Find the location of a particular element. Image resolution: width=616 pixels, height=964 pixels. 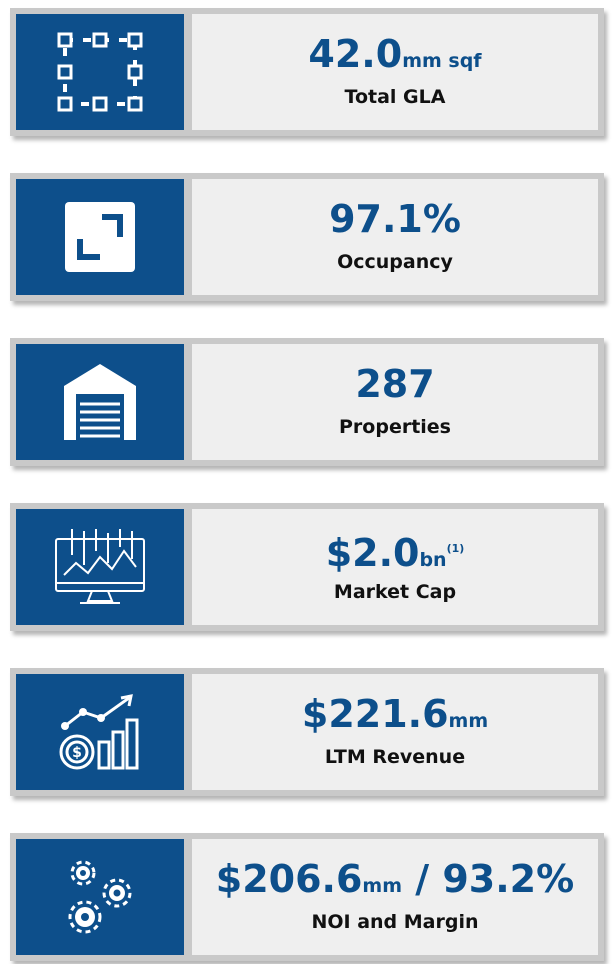

kpi-card: $2.0bn(1) Market Cap is located at coordinates (307, 567).